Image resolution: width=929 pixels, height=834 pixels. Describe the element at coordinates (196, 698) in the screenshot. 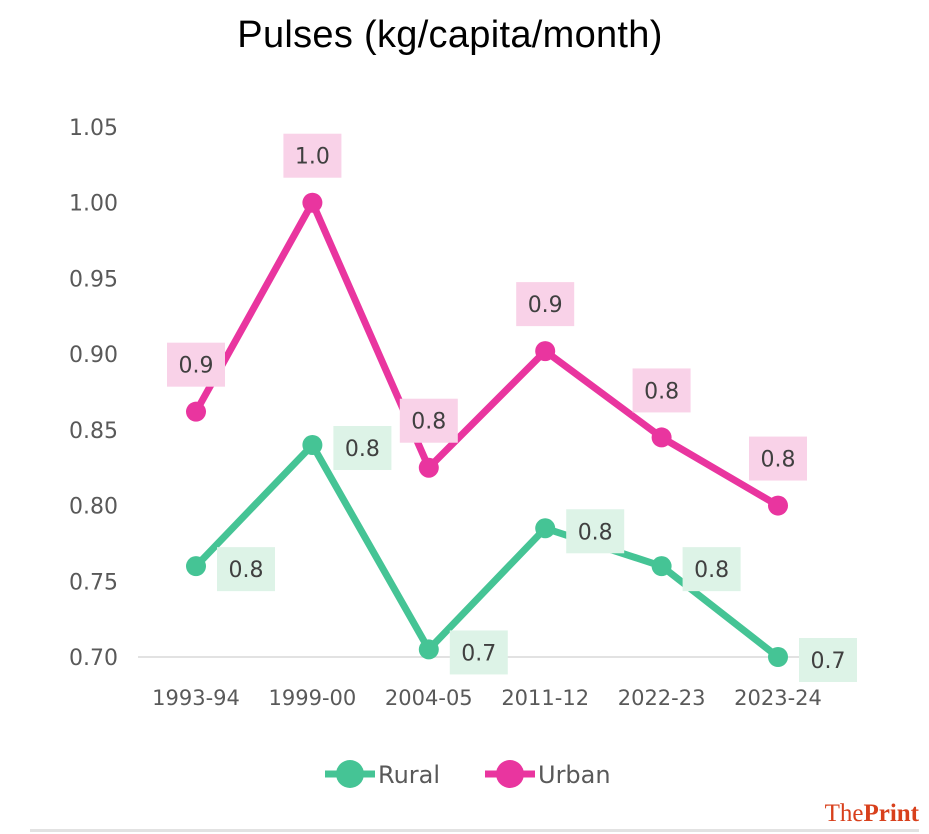

I see `x-tick-label: 1993-94` at that location.